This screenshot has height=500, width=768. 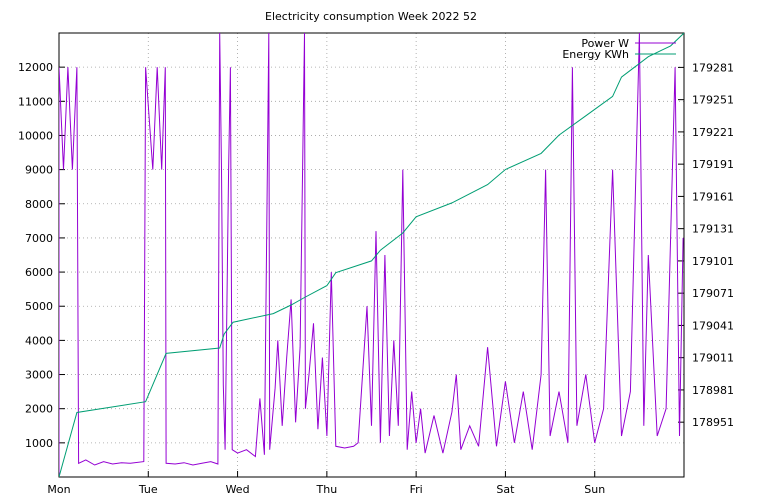 What do you see at coordinates (148, 489) in the screenshot?
I see `x-tick-label: Tue` at bounding box center [148, 489].